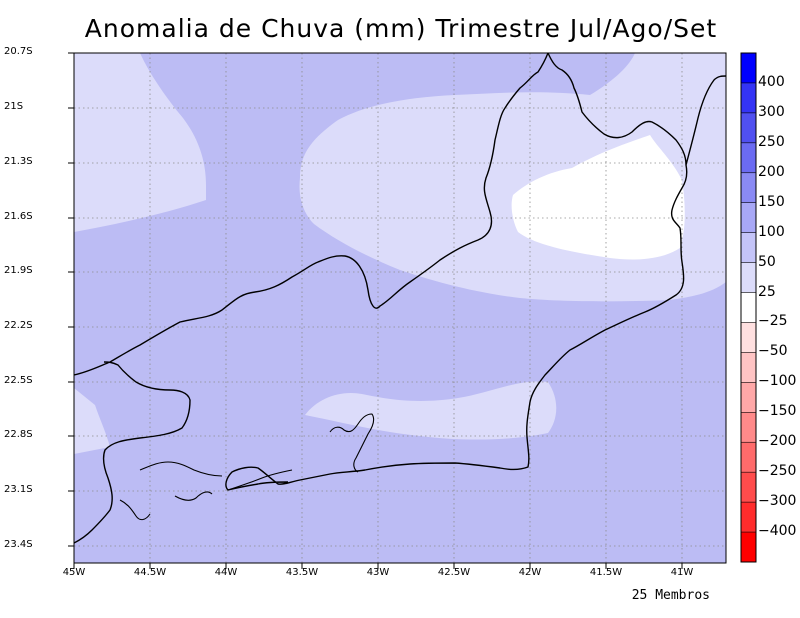  I want to click on colorbar-label: 200, so click(771, 171).